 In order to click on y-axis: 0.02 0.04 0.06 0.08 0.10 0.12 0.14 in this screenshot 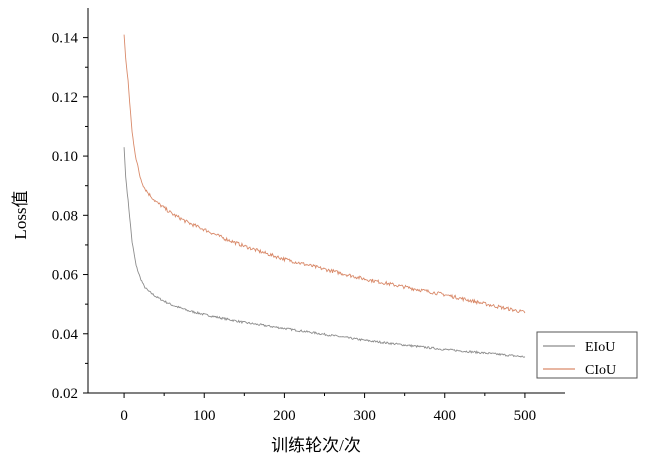, I will do `click(70, 216)`.